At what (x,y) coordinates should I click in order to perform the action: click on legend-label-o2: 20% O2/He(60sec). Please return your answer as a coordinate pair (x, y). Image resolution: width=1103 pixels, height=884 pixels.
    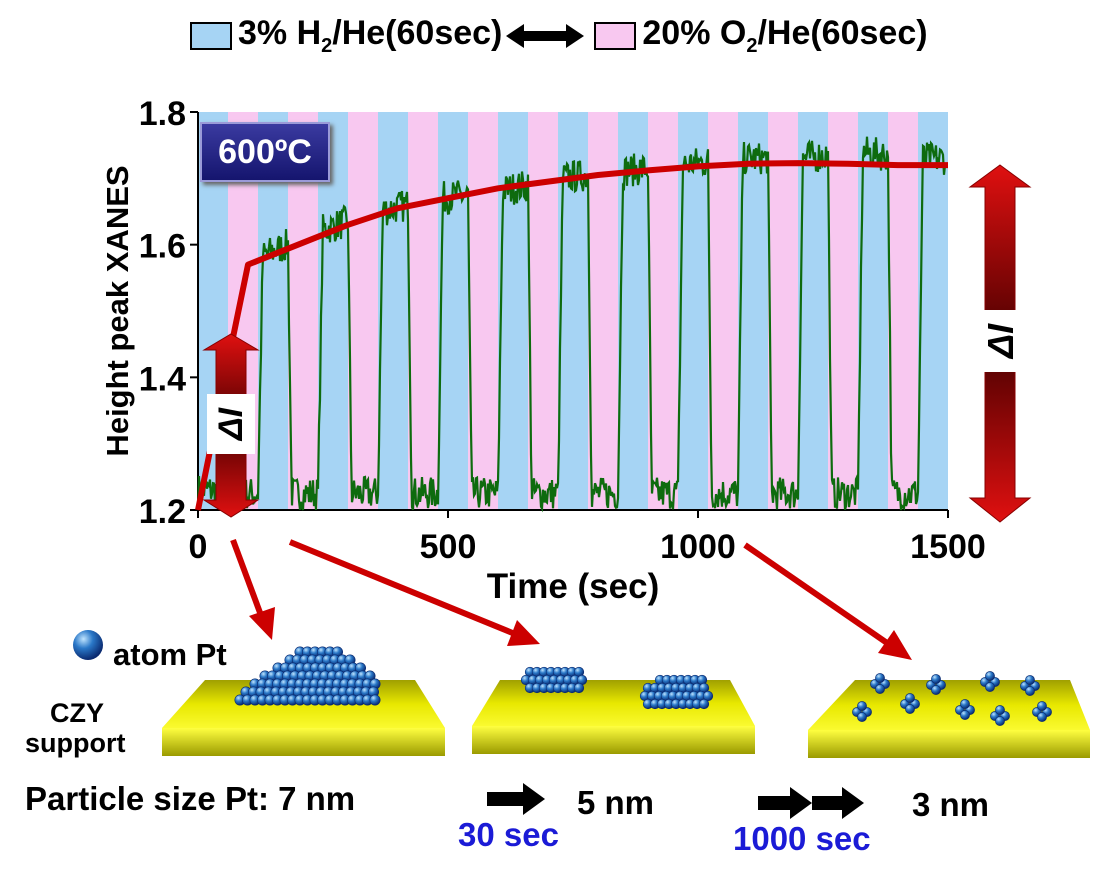
    Looking at the image, I should click on (785, 35).